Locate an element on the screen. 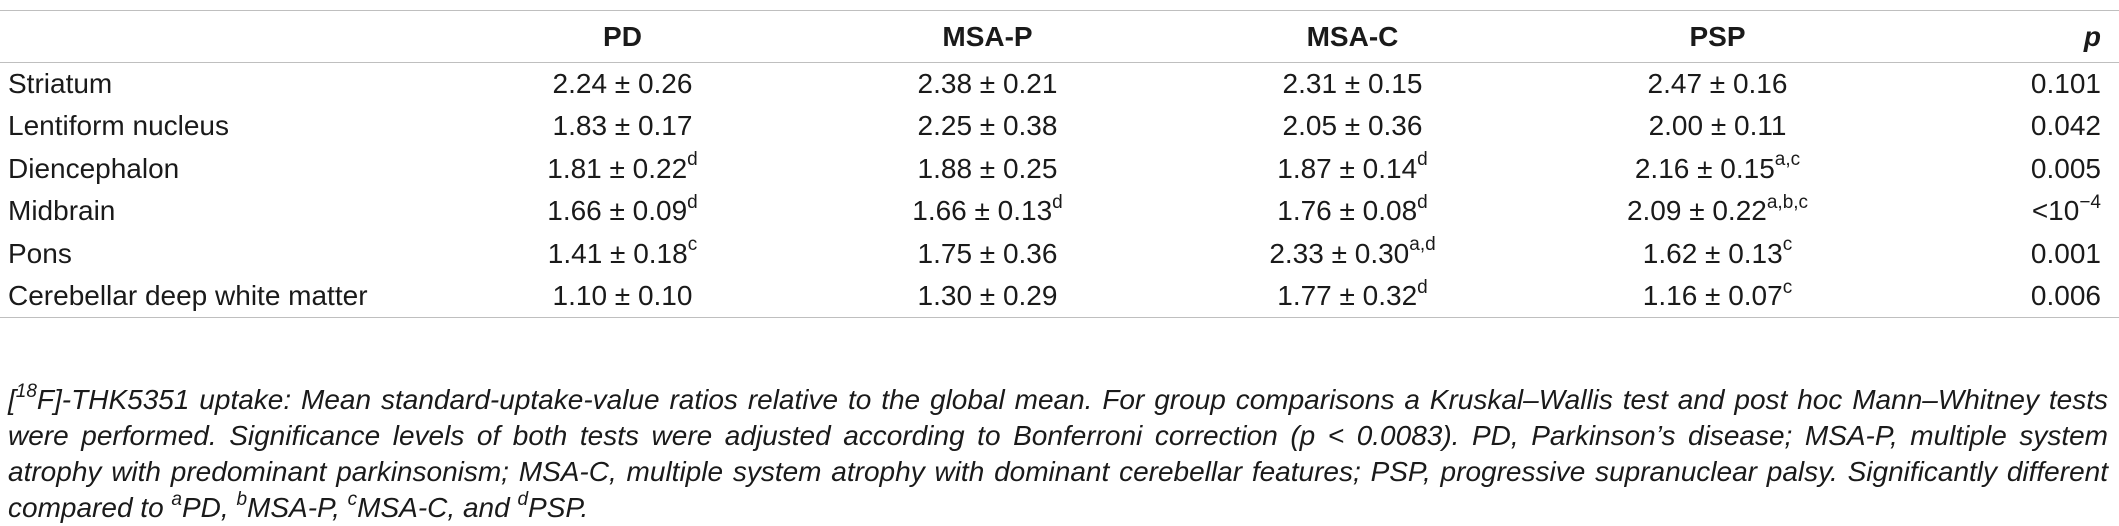  p-value: 0.005 is located at coordinates (2065, 168).